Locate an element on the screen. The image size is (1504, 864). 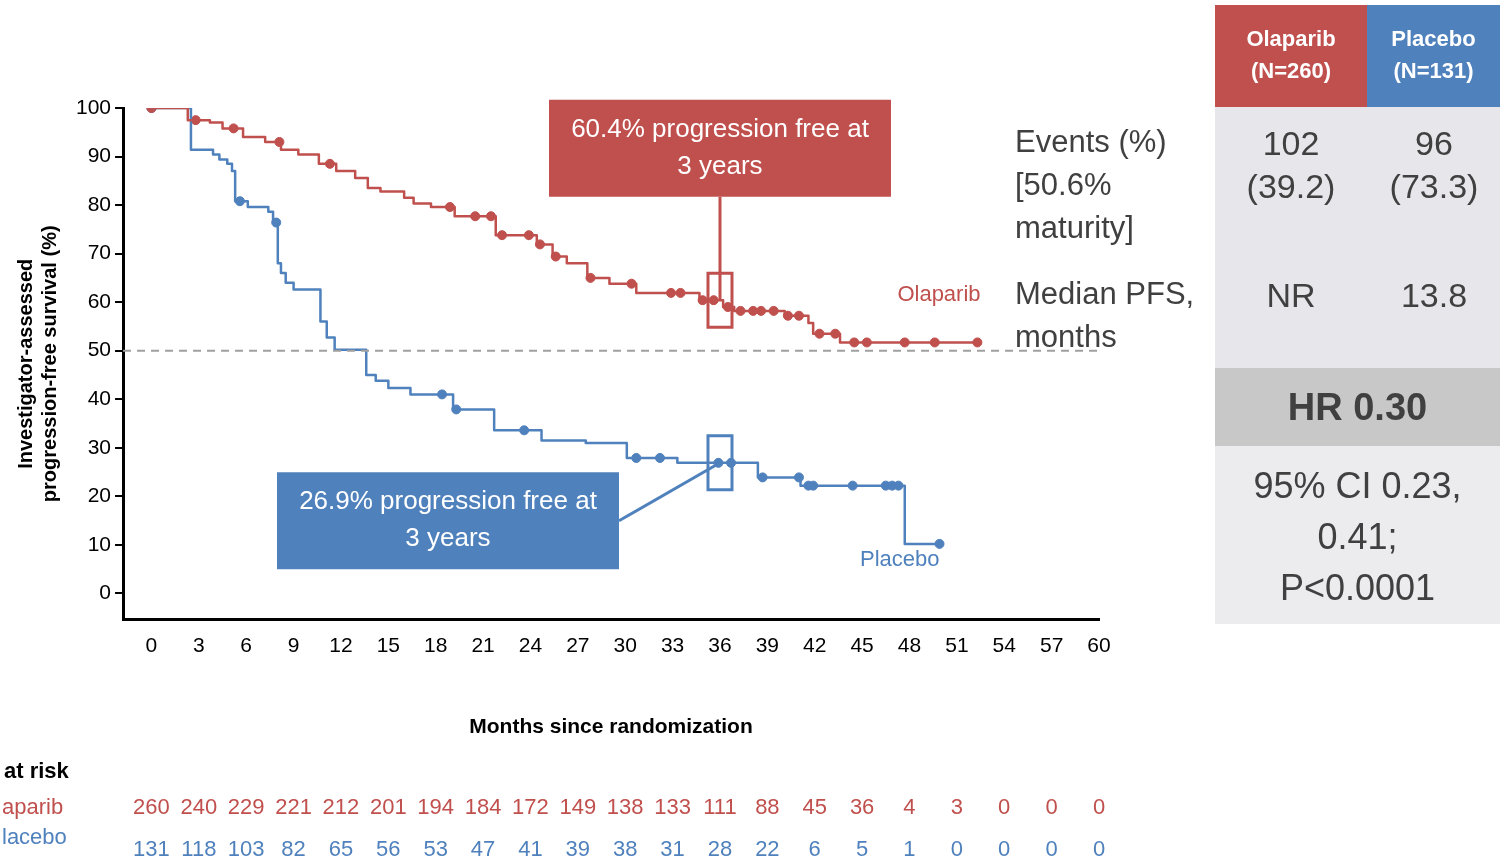
text: 260 240 229 221 212 201 194 184 172 149 138 133 111 88 45 36 4 3 0 0 0 is located at coordinates (619, 807).